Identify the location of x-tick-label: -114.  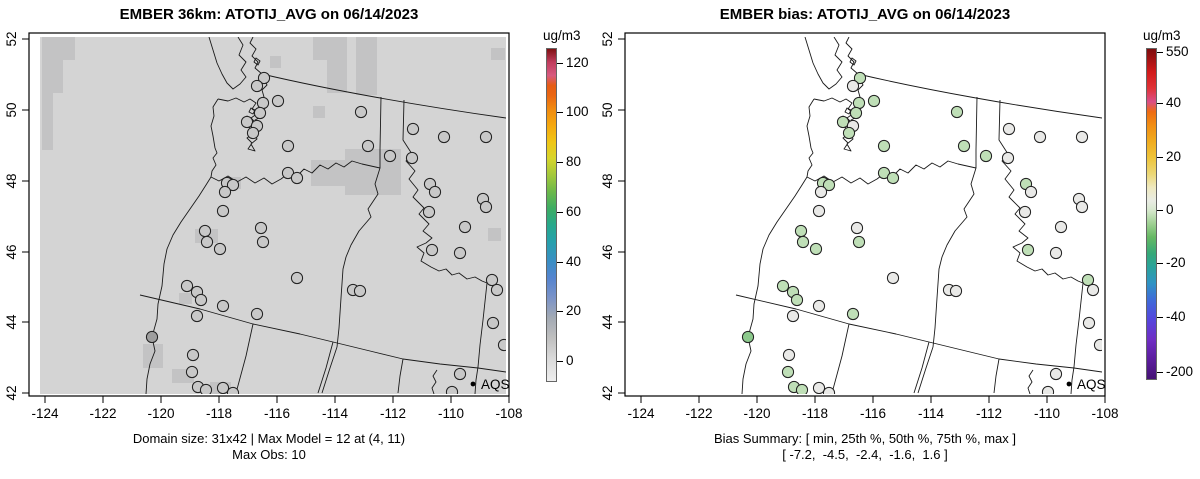
(335, 413).